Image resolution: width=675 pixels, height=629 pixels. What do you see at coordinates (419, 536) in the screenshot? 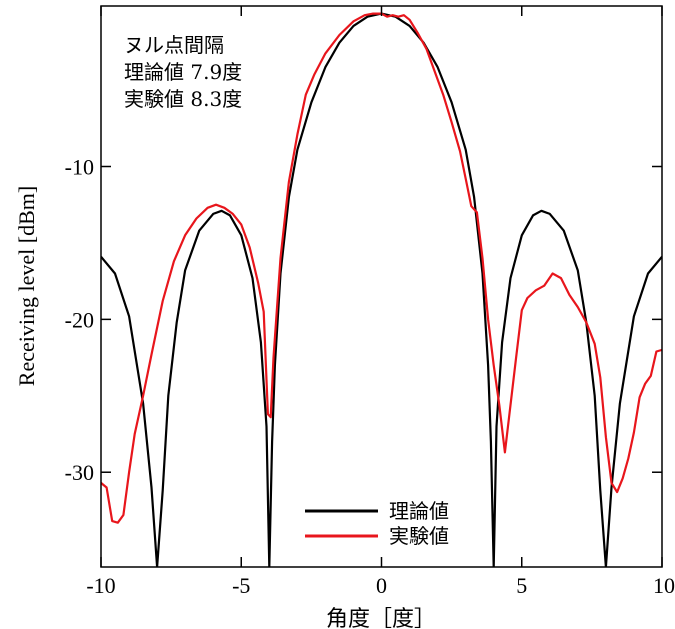
I see `legend-label-experiment: 実験値` at bounding box center [419, 536].